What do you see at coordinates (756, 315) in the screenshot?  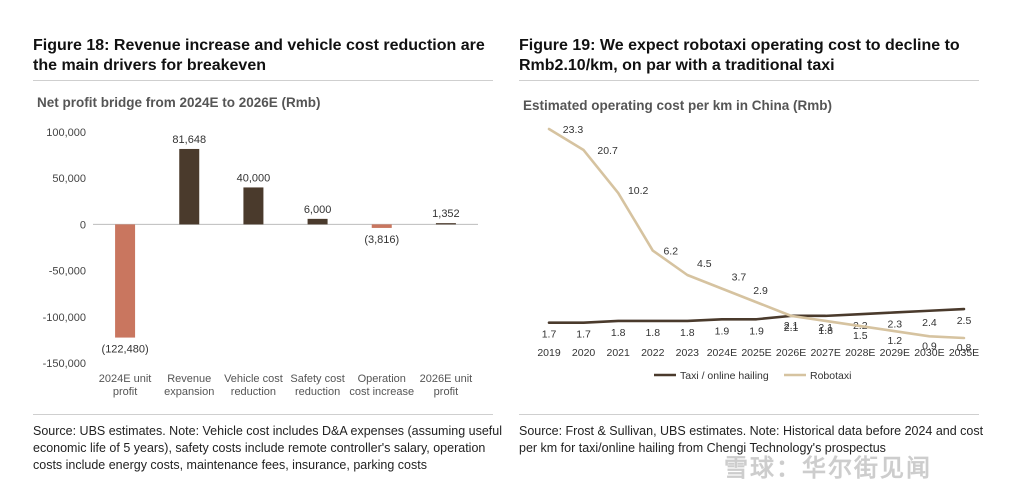 I see `series-line` at bounding box center [756, 315].